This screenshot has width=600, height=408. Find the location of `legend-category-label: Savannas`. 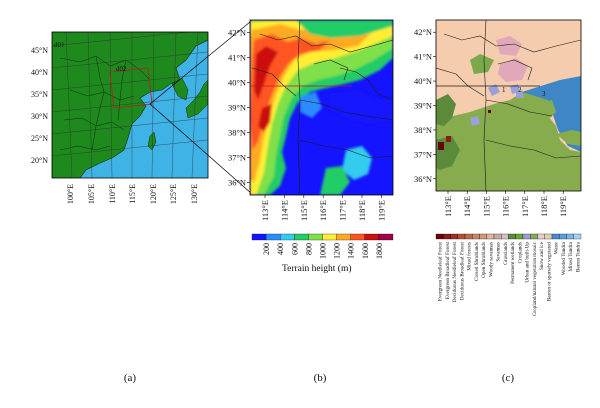

legend-category-label: Savannas is located at coordinates (499, 252).